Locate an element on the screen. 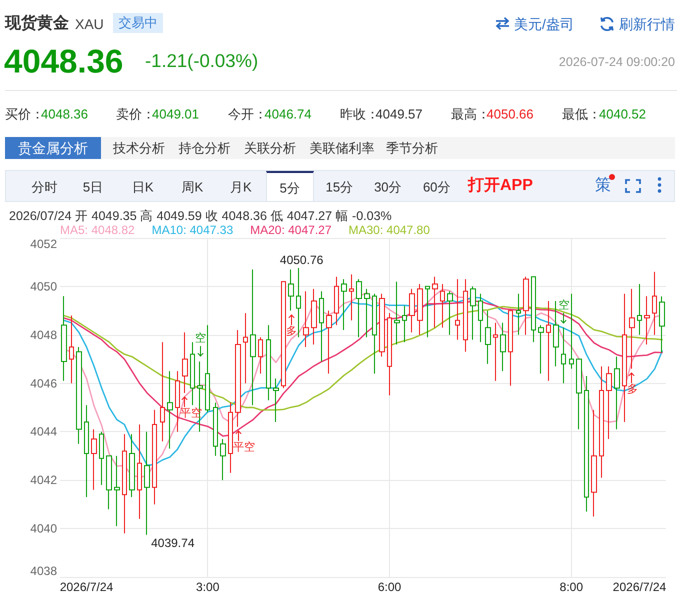  text: 刷新行情 is located at coordinates (647, 24).